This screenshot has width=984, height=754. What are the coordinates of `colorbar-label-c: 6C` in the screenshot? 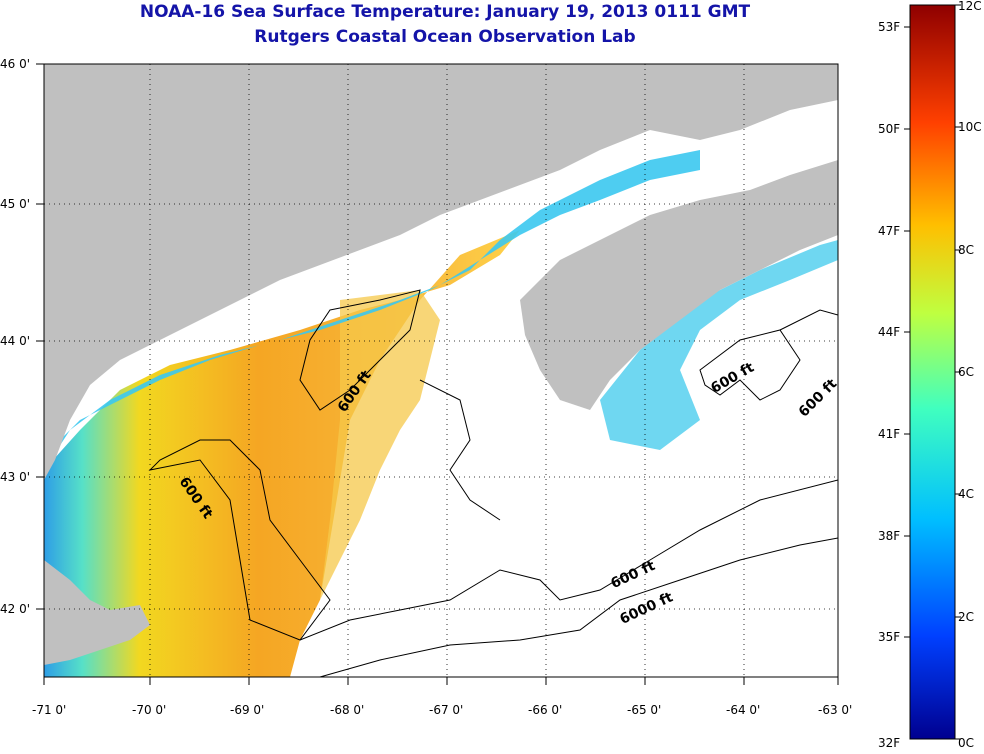 It's located at (966, 372).